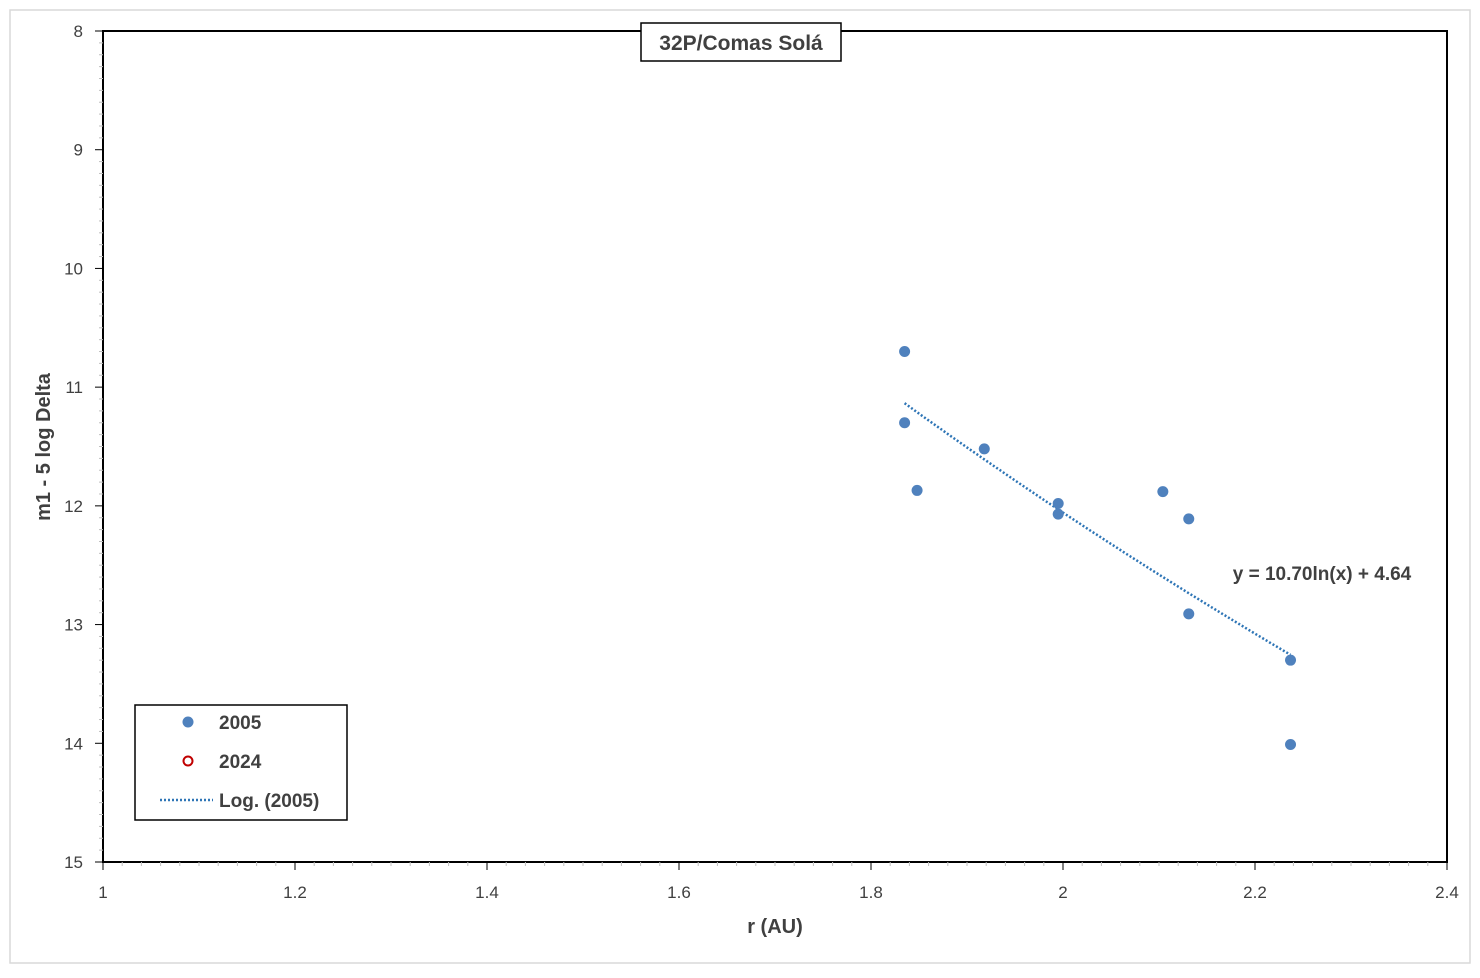 This screenshot has width=1480, height=978. What do you see at coordinates (73, 862) in the screenshot?
I see `y-tick-label: 15` at bounding box center [73, 862].